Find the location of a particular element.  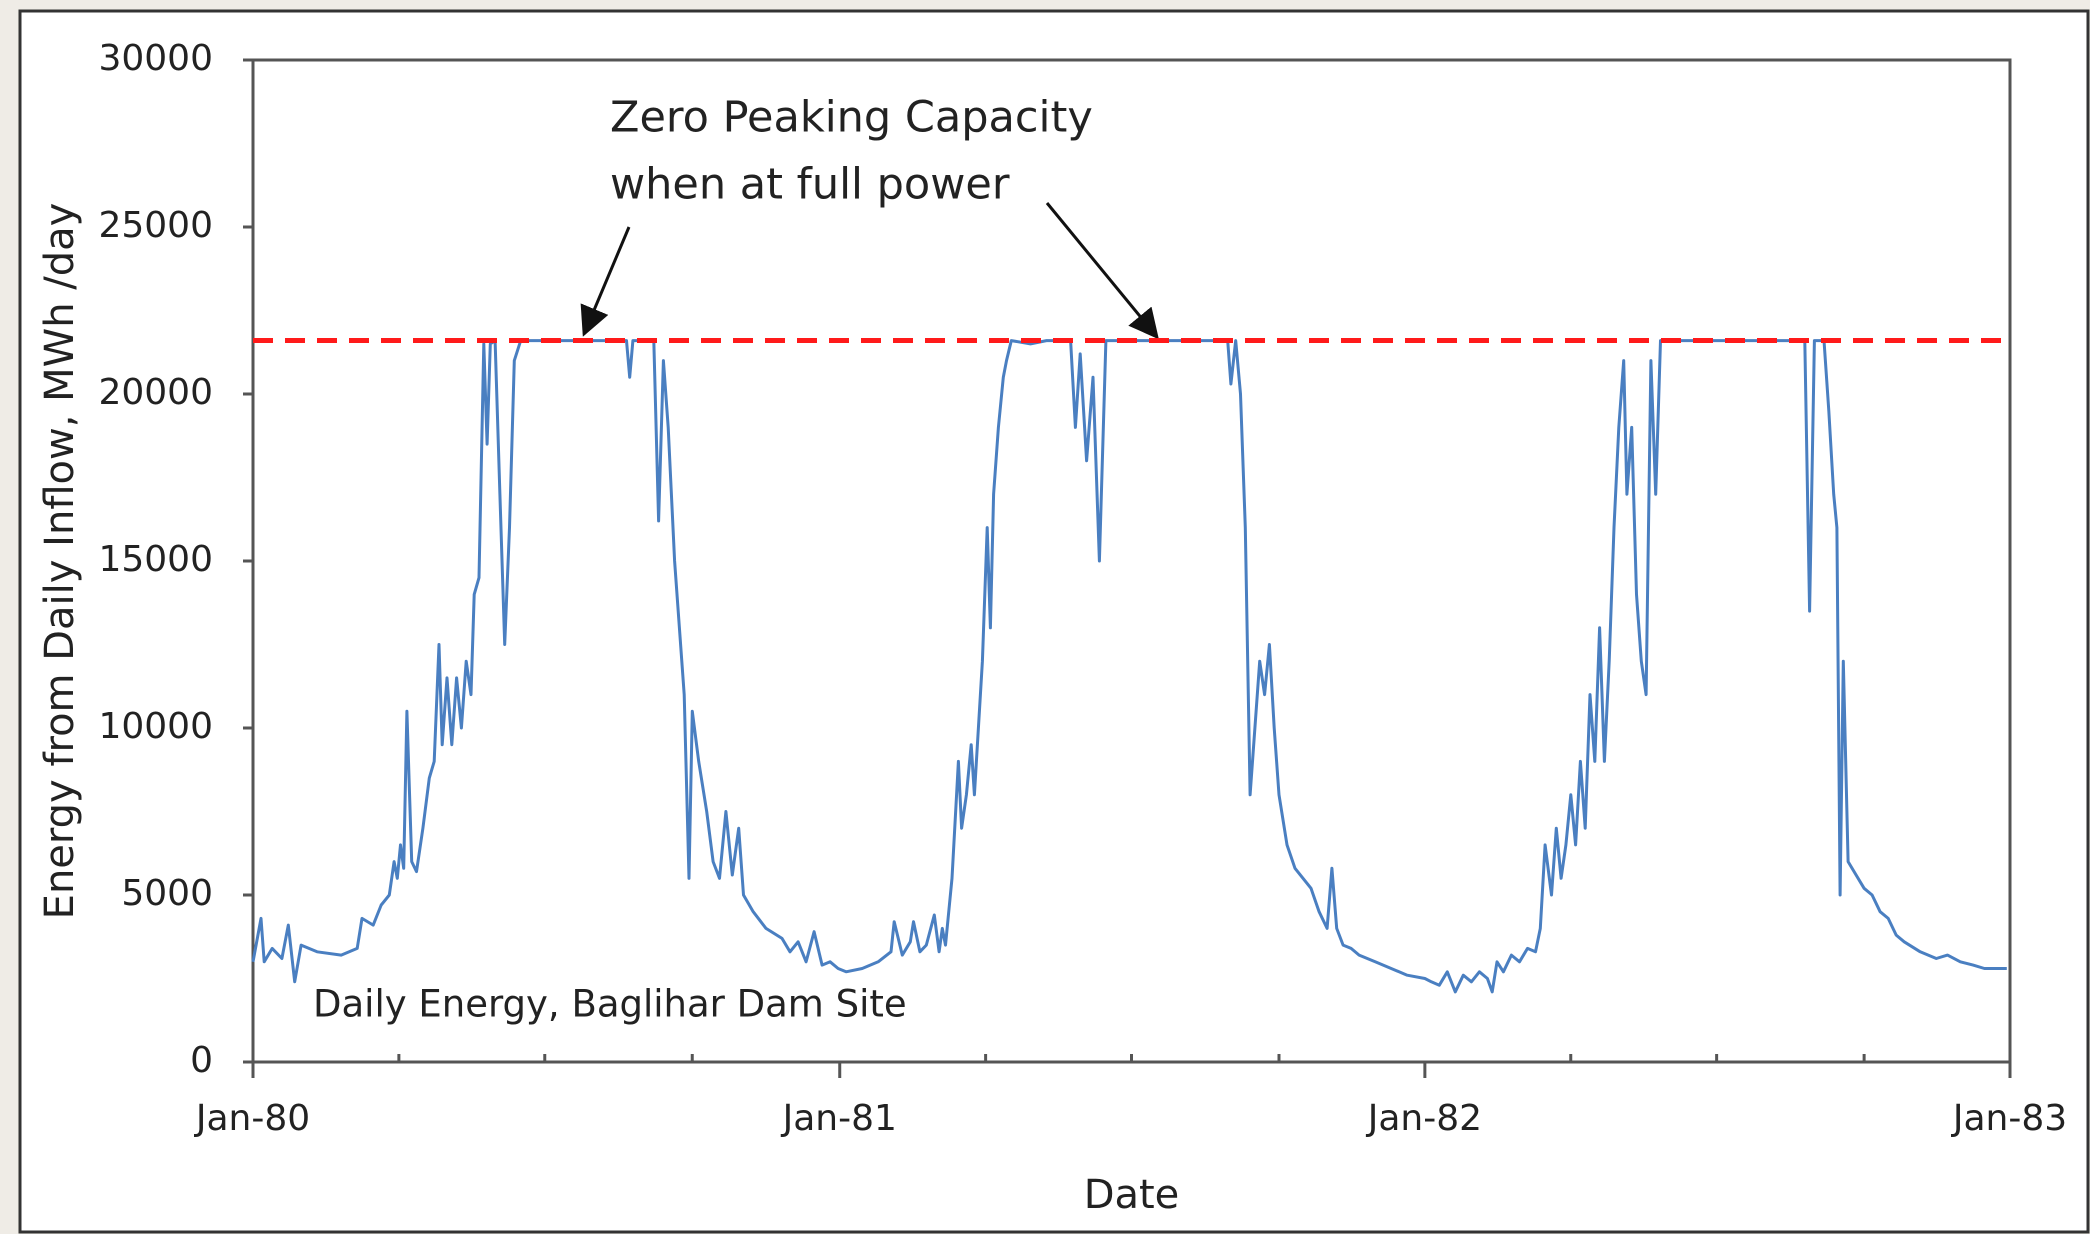

x-tick-label: Jan-80 is located at coordinates (252, 1118).